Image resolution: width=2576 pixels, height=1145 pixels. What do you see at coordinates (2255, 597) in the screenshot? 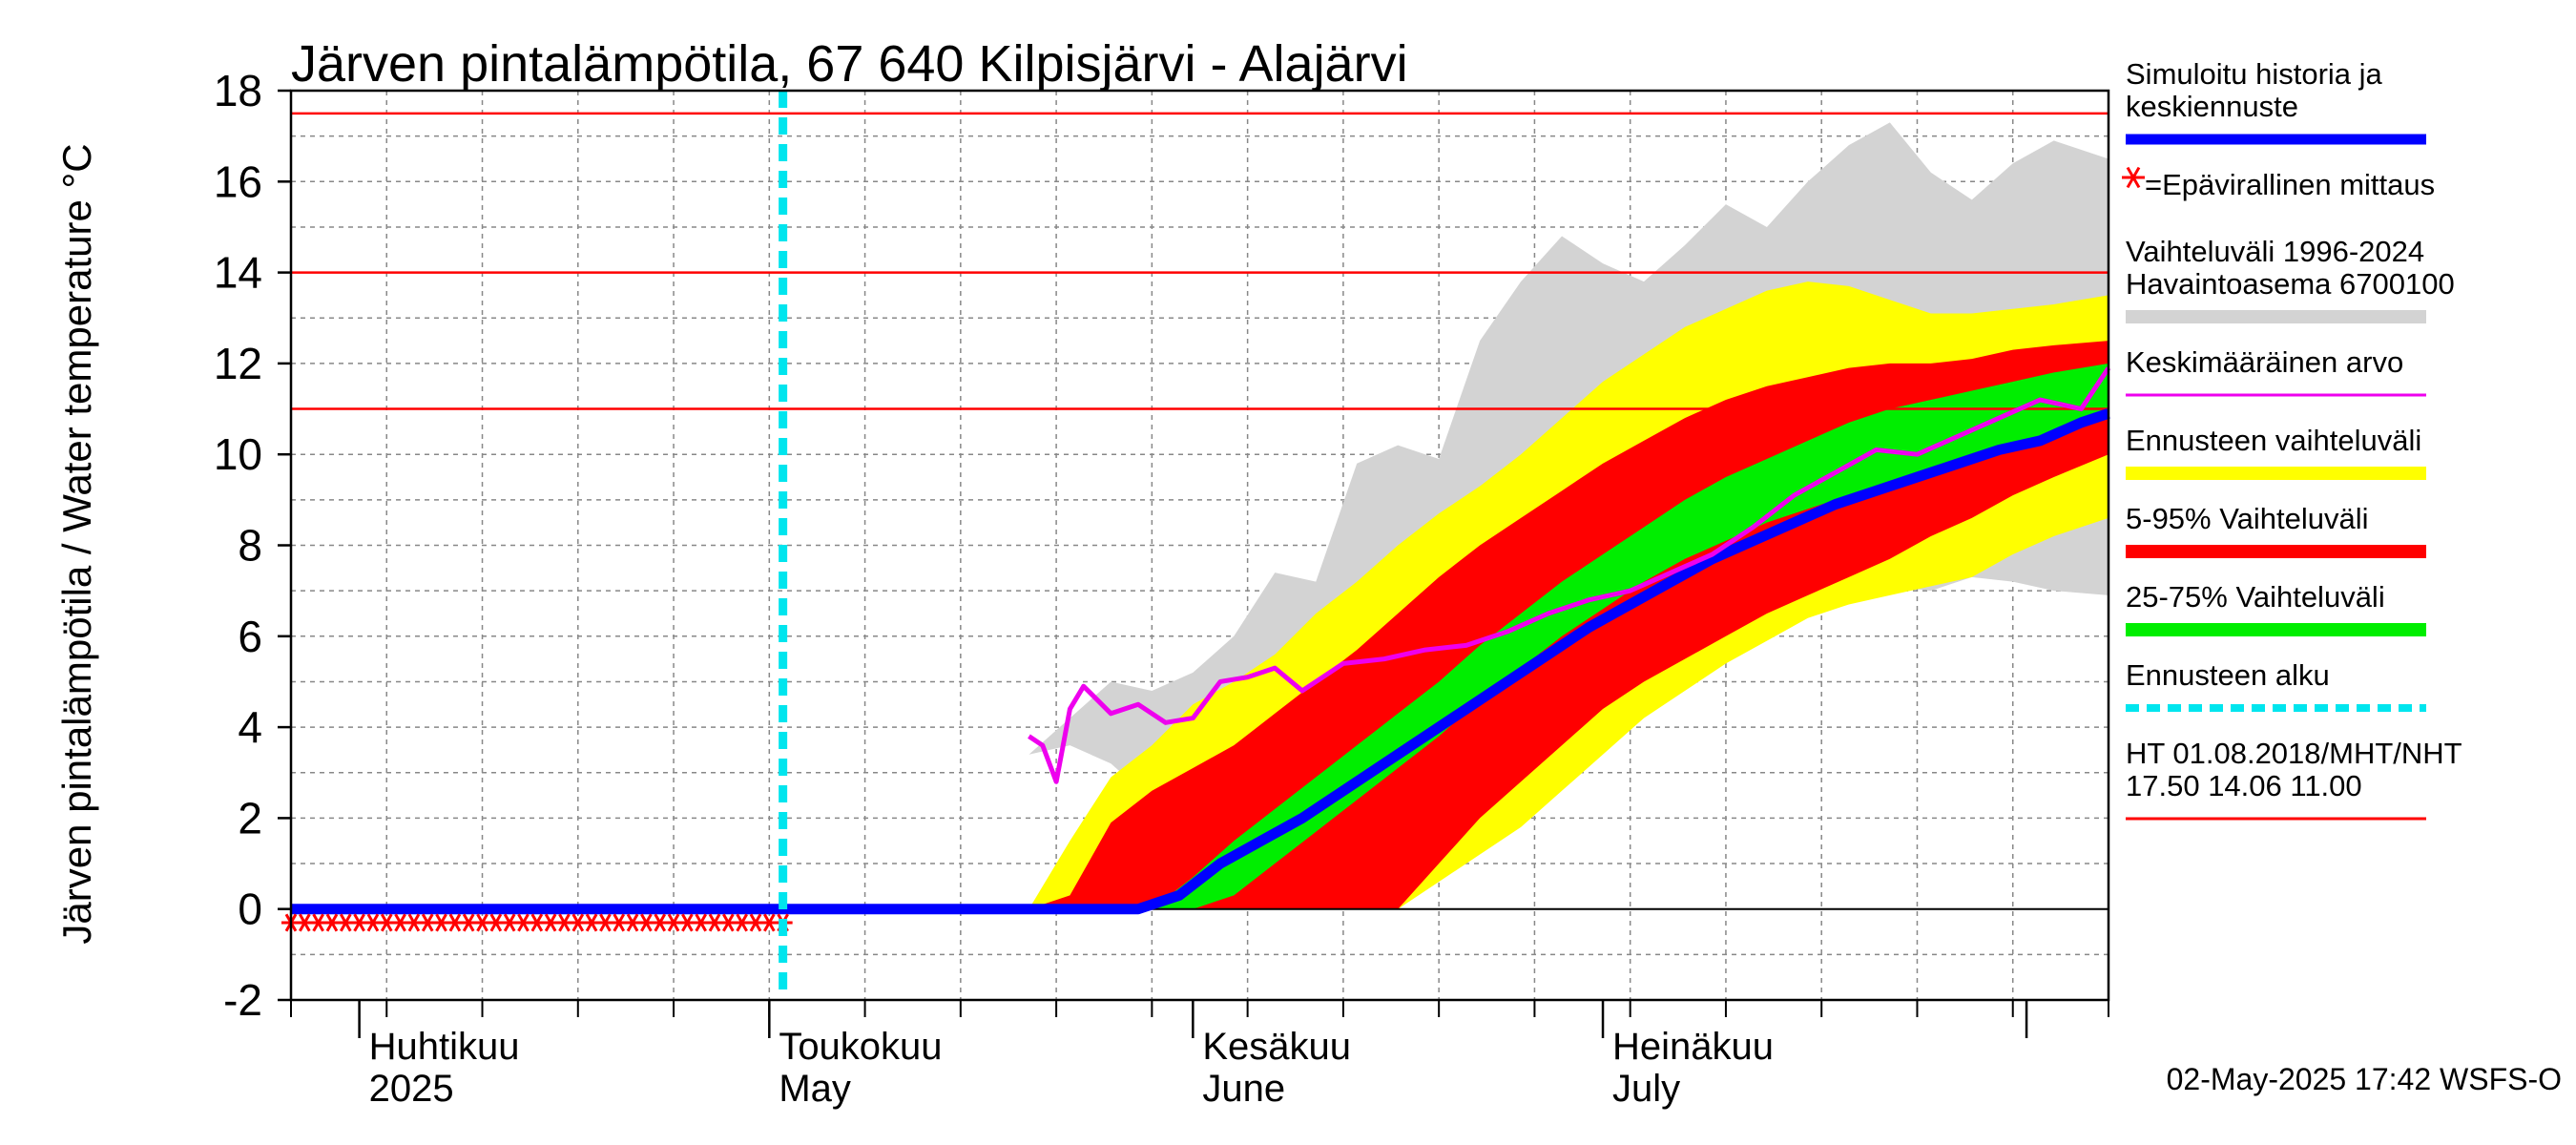
I see `legend-label: 25-75% Vaihteluväli` at bounding box center [2255, 597].